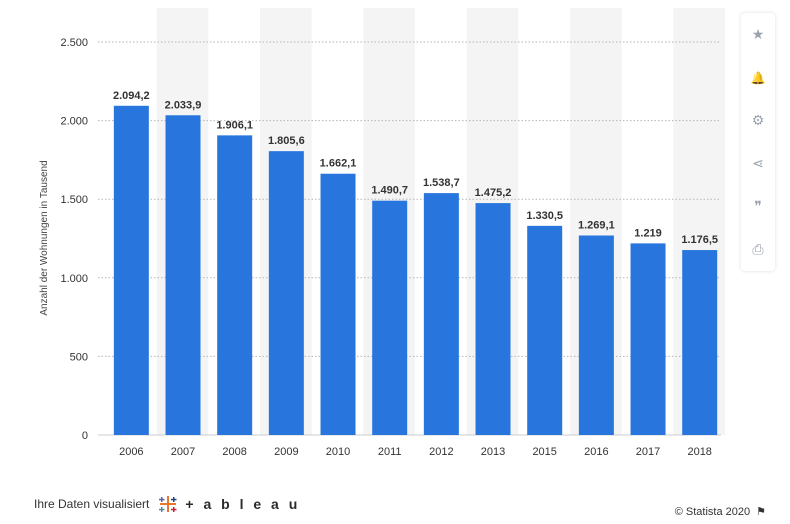 The width and height of the screenshot is (790, 524). I want to click on bell-icon: 🔔, so click(758, 77).